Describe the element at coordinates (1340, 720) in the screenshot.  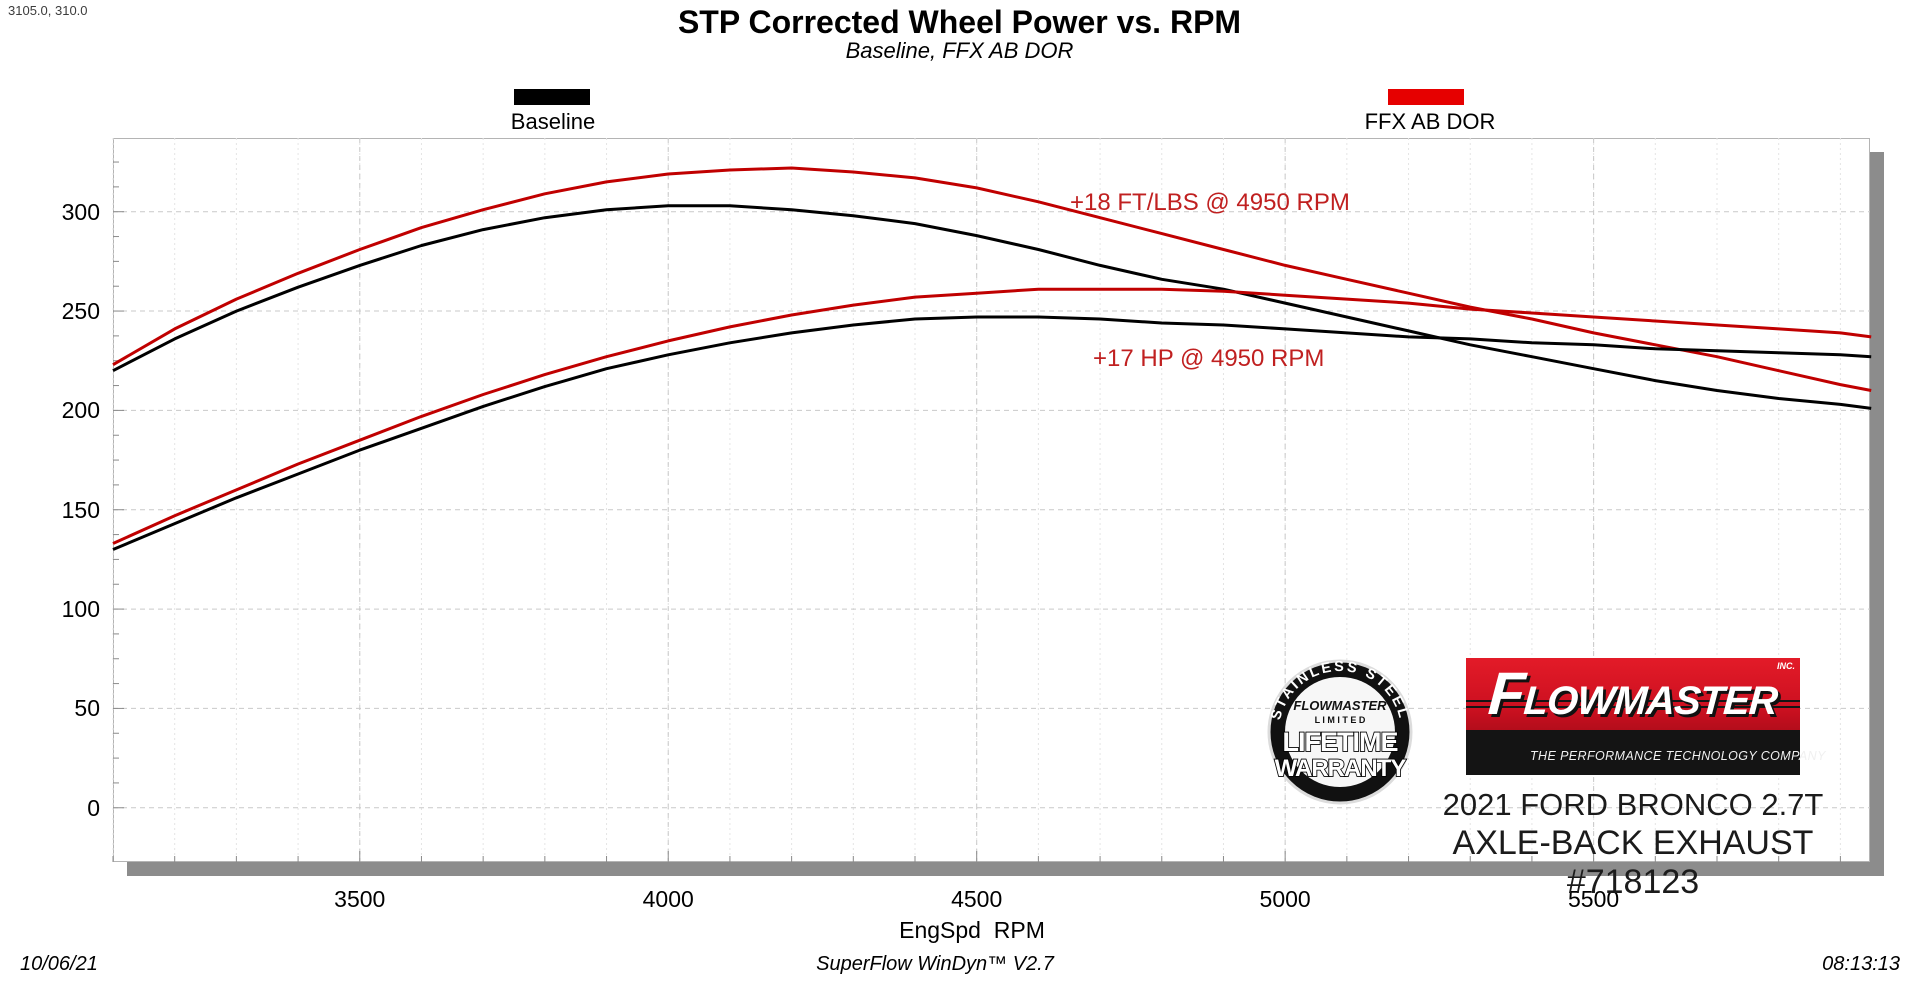
I see `badge-limited-text: L I M I T E D` at that location.